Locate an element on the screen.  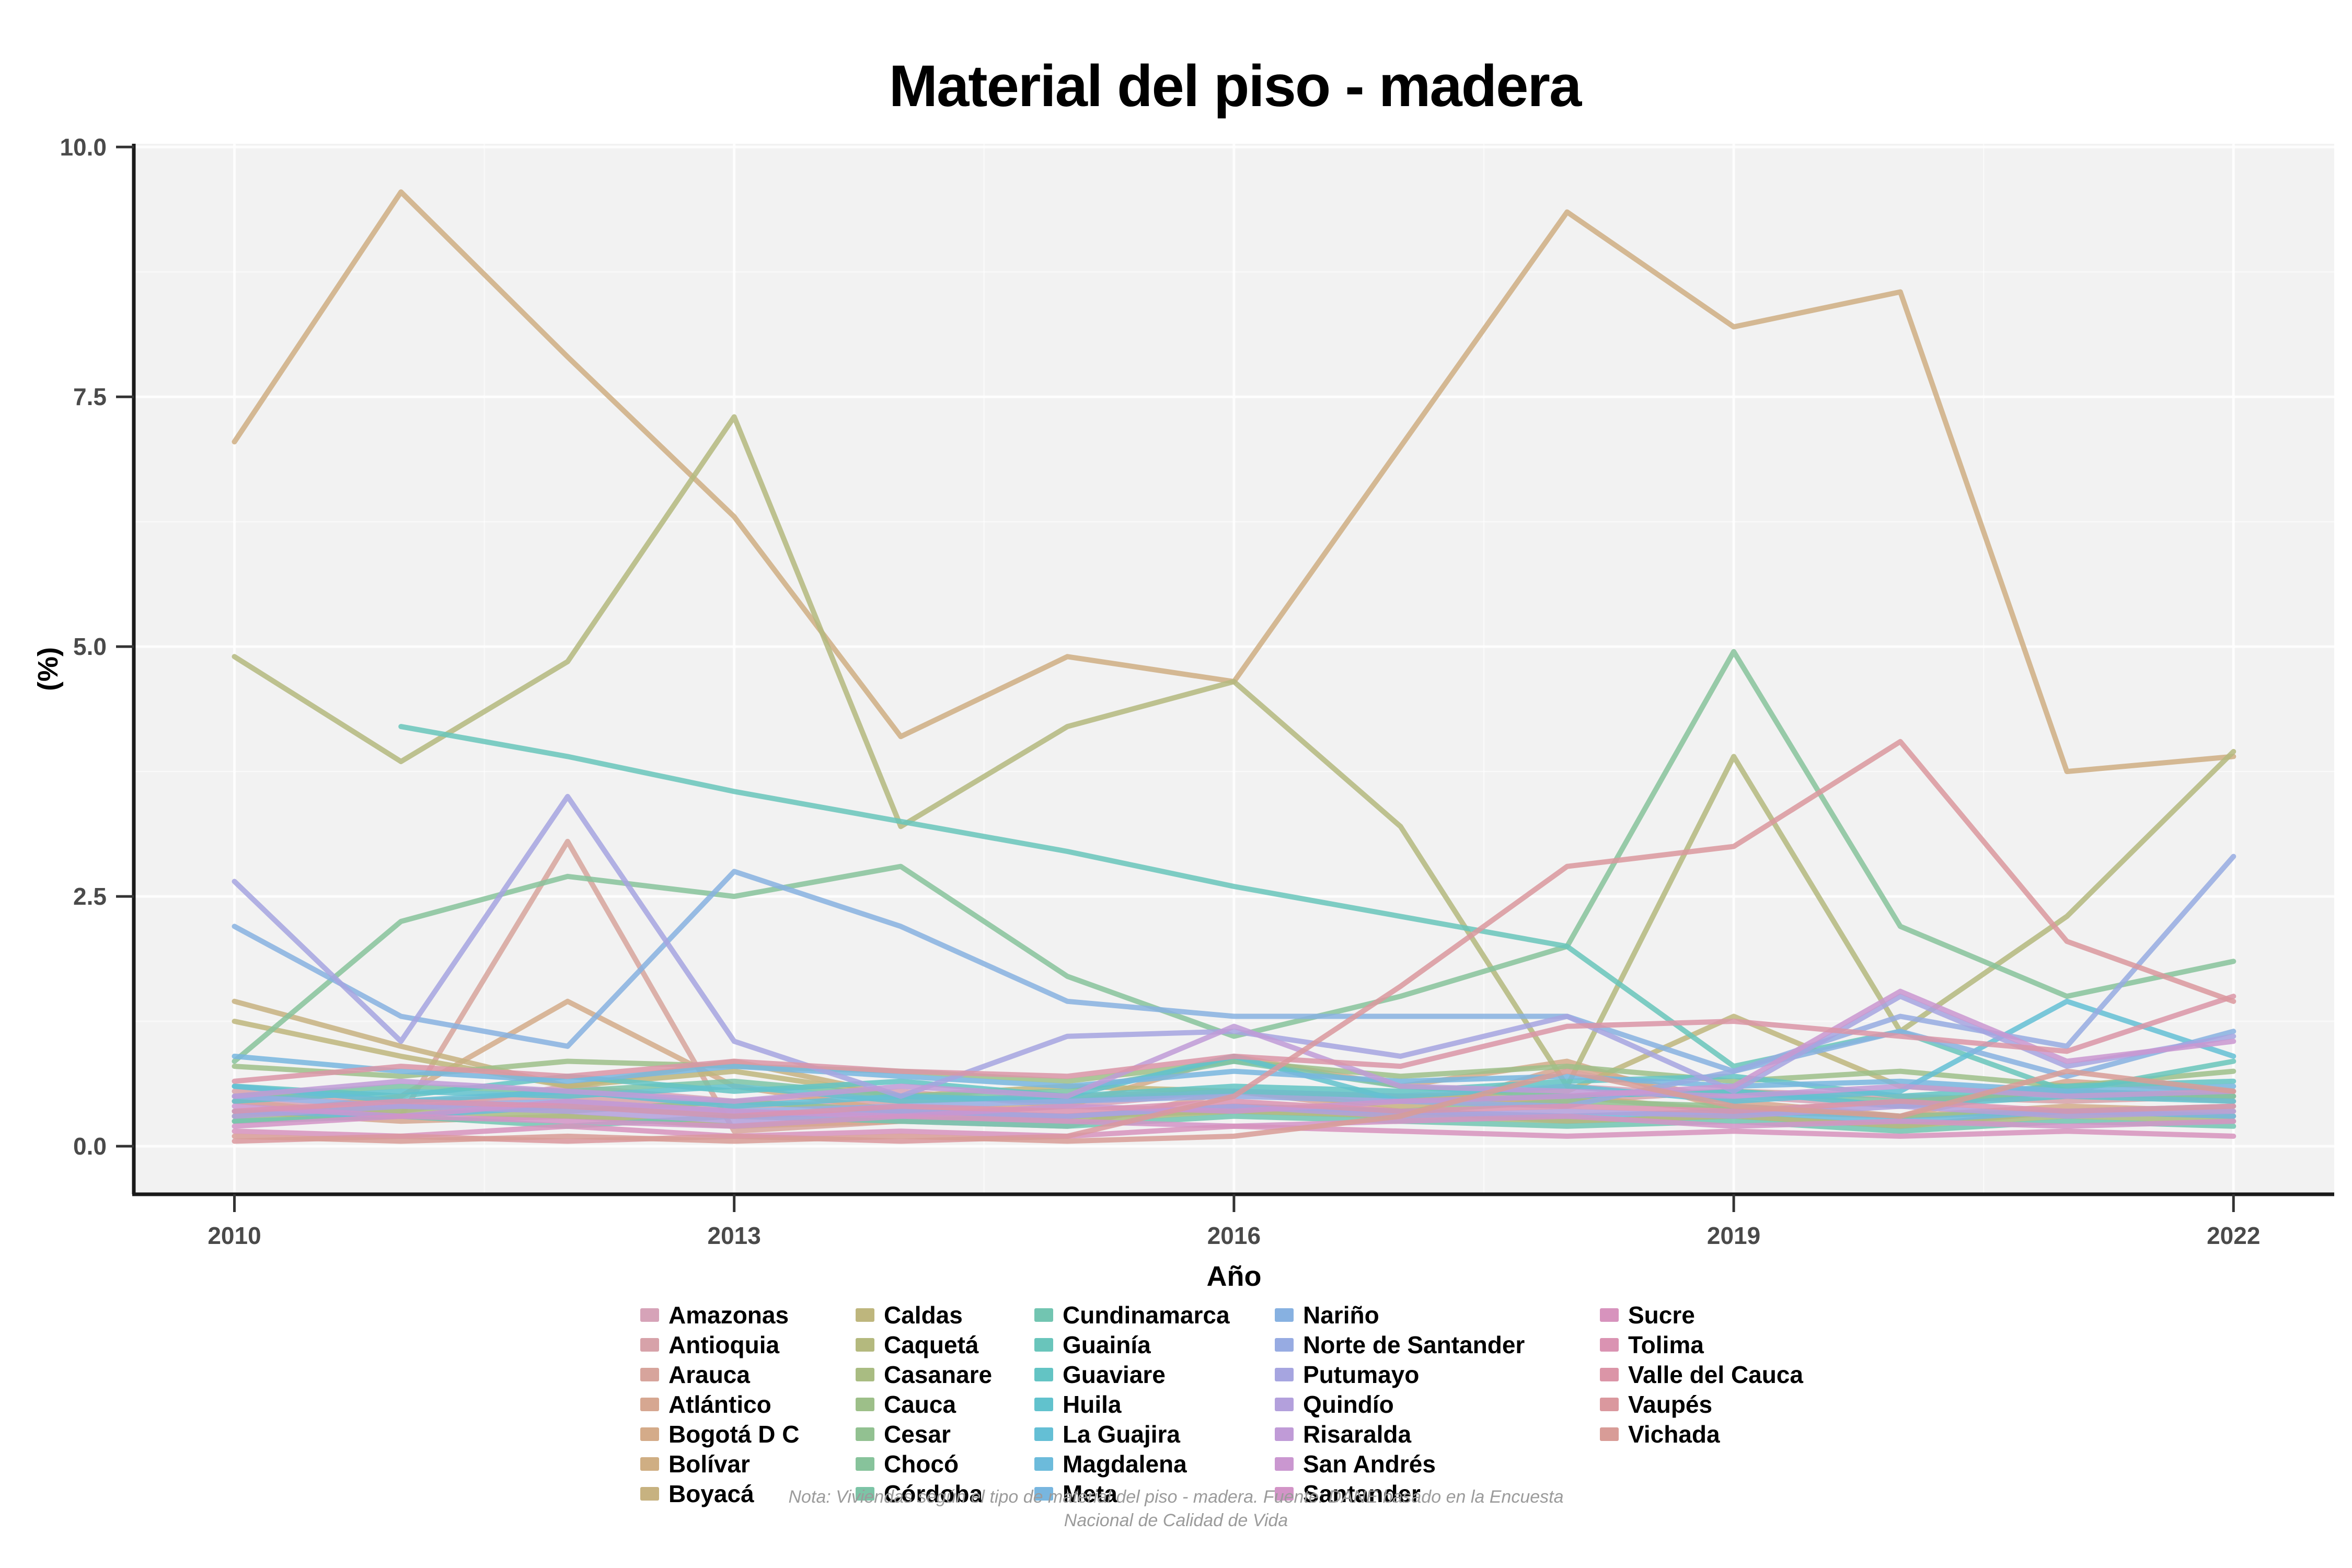
legend-column-5: Sucre Tolima Valle del Cauca Vaupés Vichada is located at coordinates (1701, 1374).